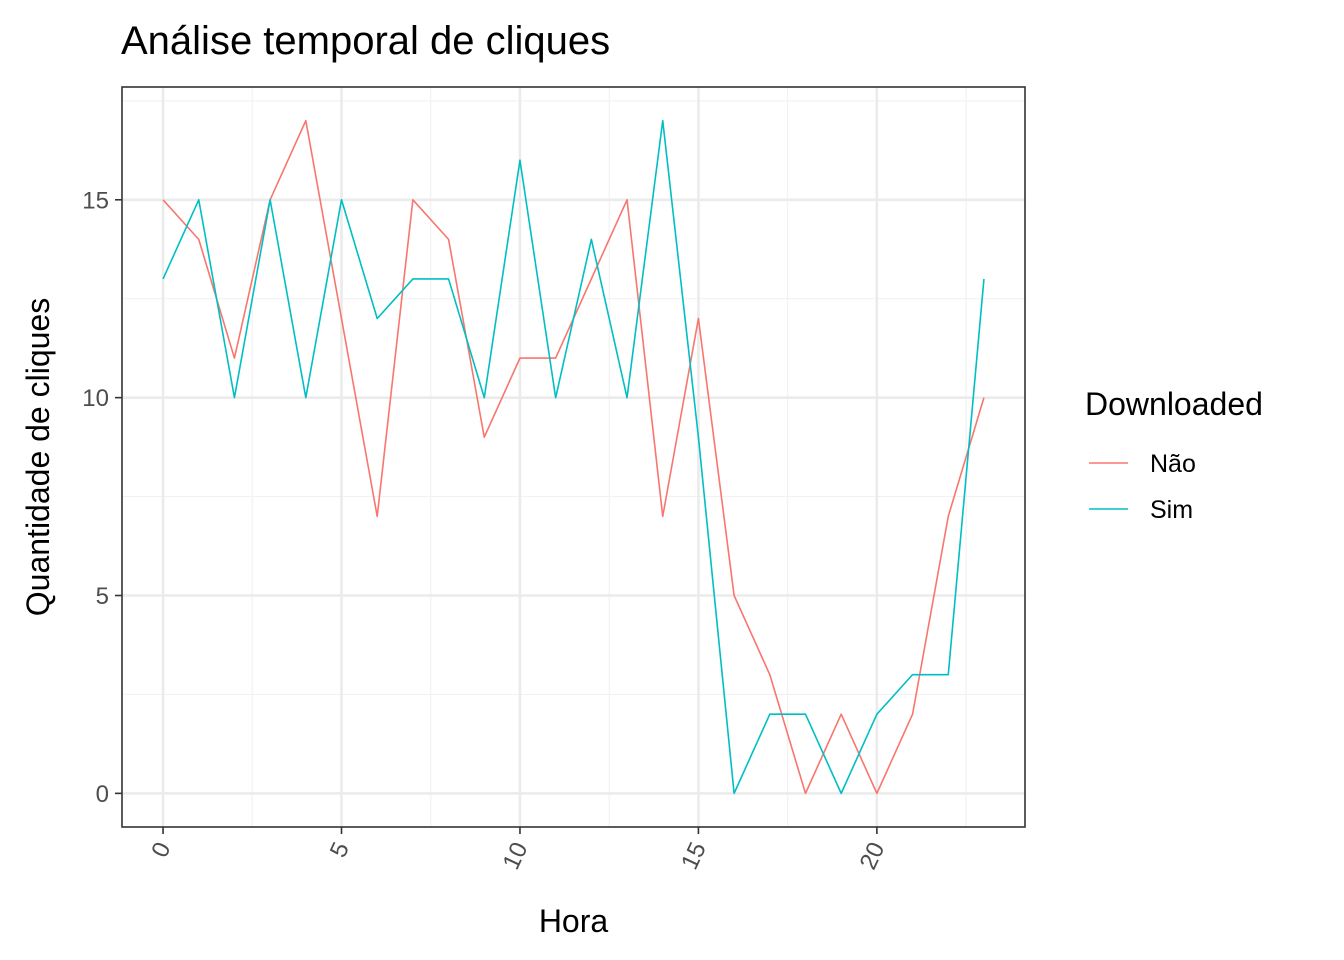 This screenshot has height=960, width=1344. Describe the element at coordinates (365, 41) in the screenshot. I see `chart-title: Análise temporal de cliques` at that location.